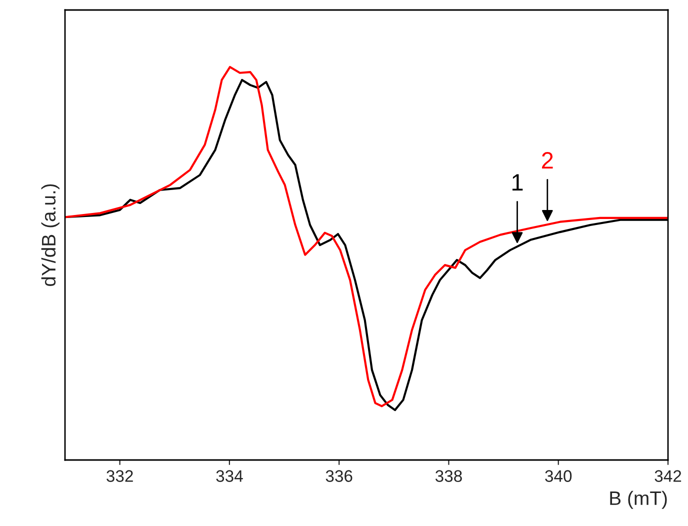 The width and height of the screenshot is (688, 526). Describe the element at coordinates (668, 476) in the screenshot. I see `x-tick-label: 342` at that location.